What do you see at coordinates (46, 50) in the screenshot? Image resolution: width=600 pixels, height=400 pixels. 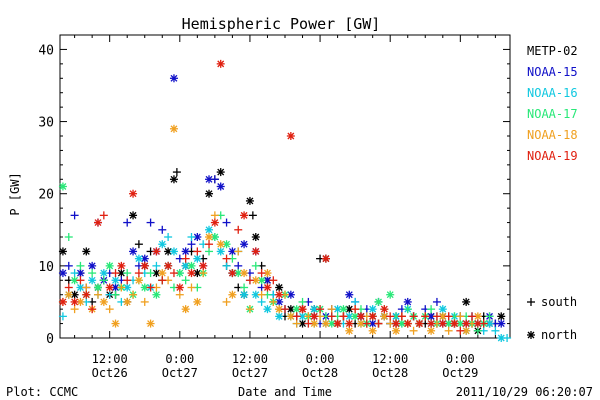 I see `y-tick-label-40: 40` at bounding box center [46, 50].